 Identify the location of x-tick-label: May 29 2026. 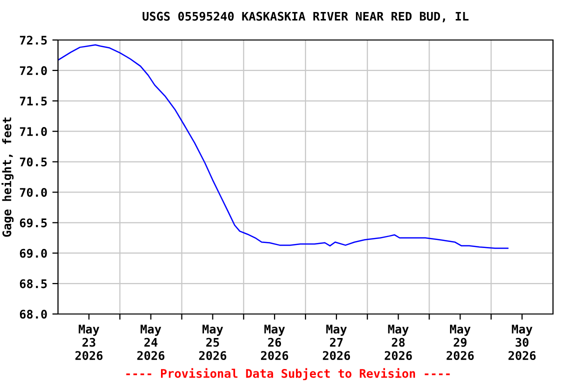
(460, 342).